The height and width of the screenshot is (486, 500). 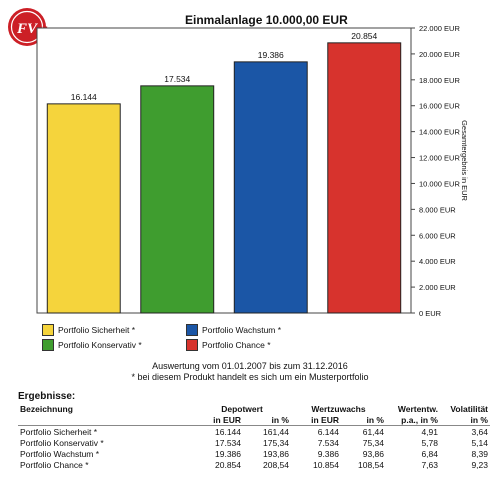 I want to click on cell-volatilitaet: 3,64, so click(x=479, y=431).